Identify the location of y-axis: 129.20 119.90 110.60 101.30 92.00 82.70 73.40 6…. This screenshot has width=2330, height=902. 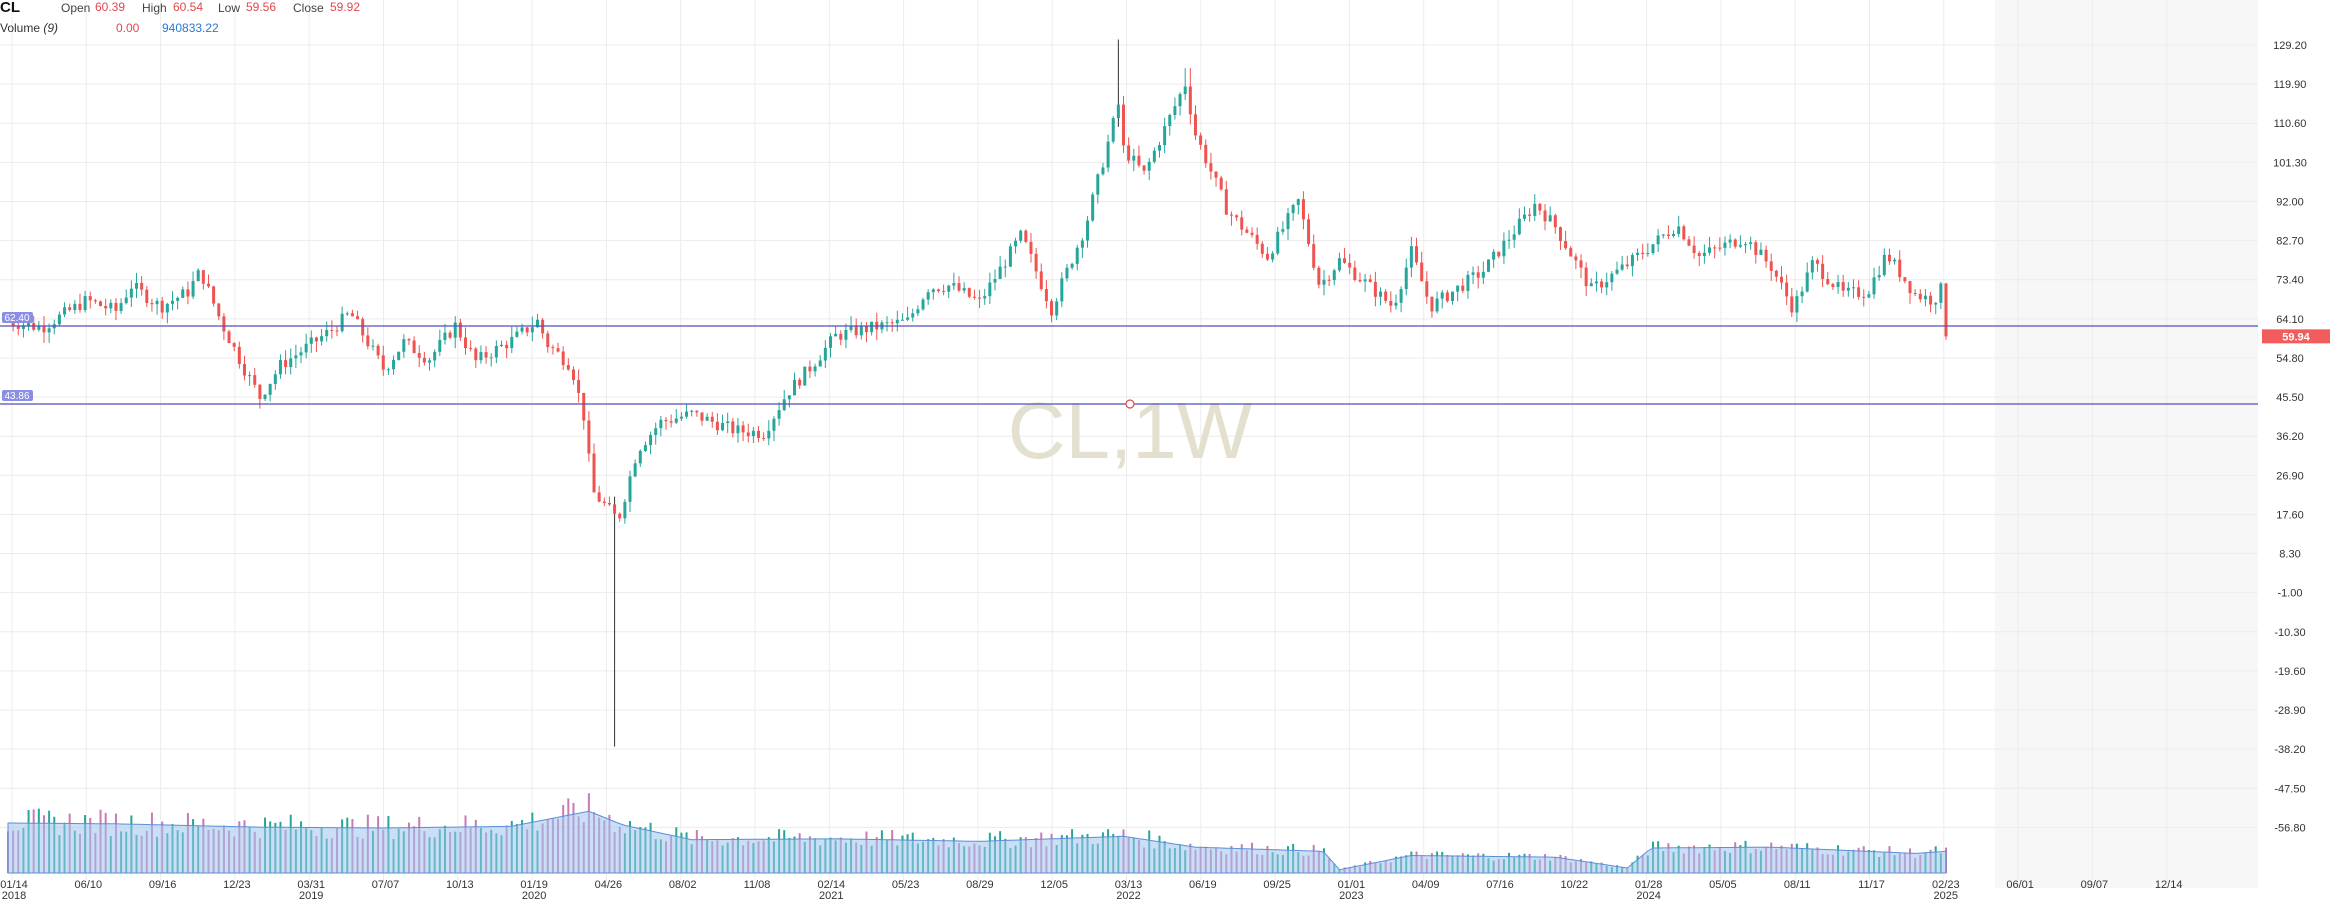
(2290, 437).